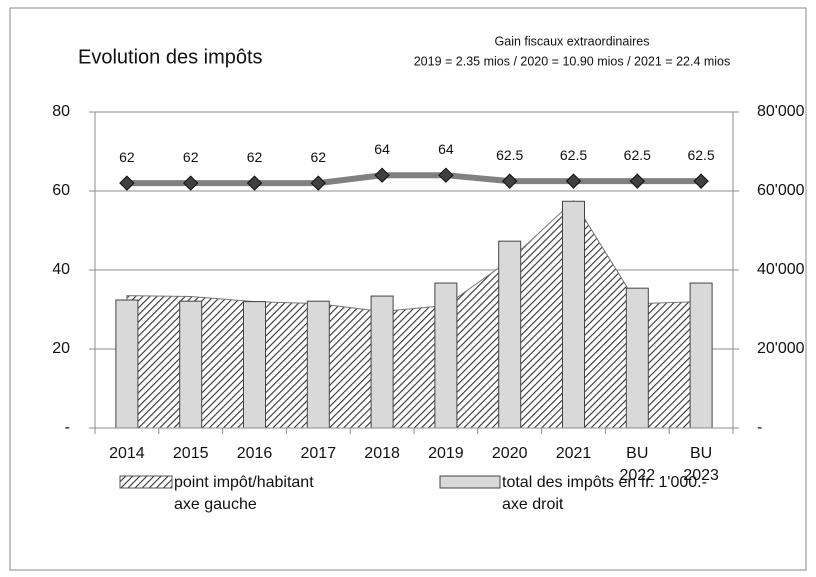 This screenshot has width=816, height=577. What do you see at coordinates (61, 269) in the screenshot?
I see `y-tick-label: 40` at bounding box center [61, 269].